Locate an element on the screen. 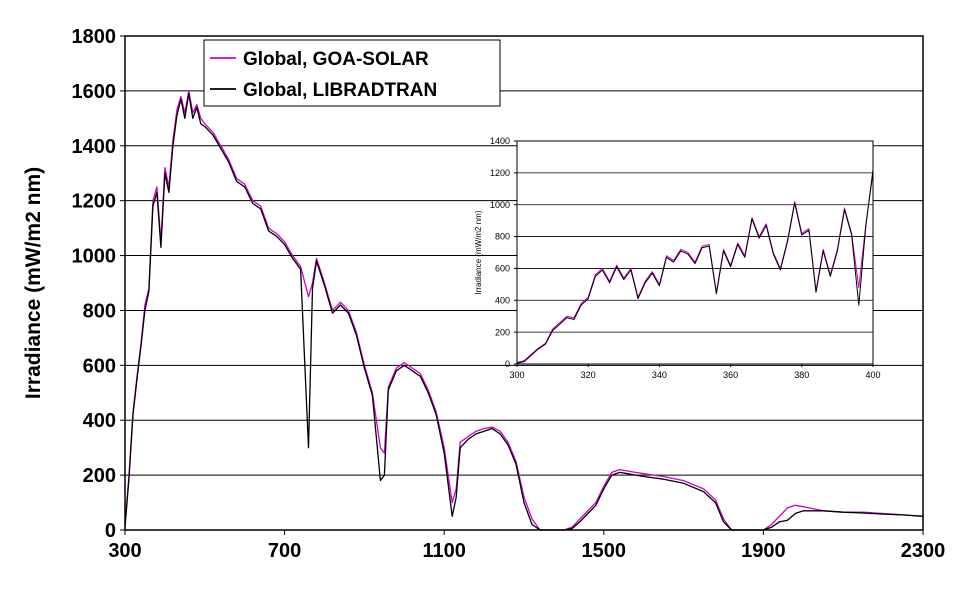 Image resolution: width=968 pixels, height=603 pixels. inset-y-tick-label: 1400 is located at coordinates (500, 141).